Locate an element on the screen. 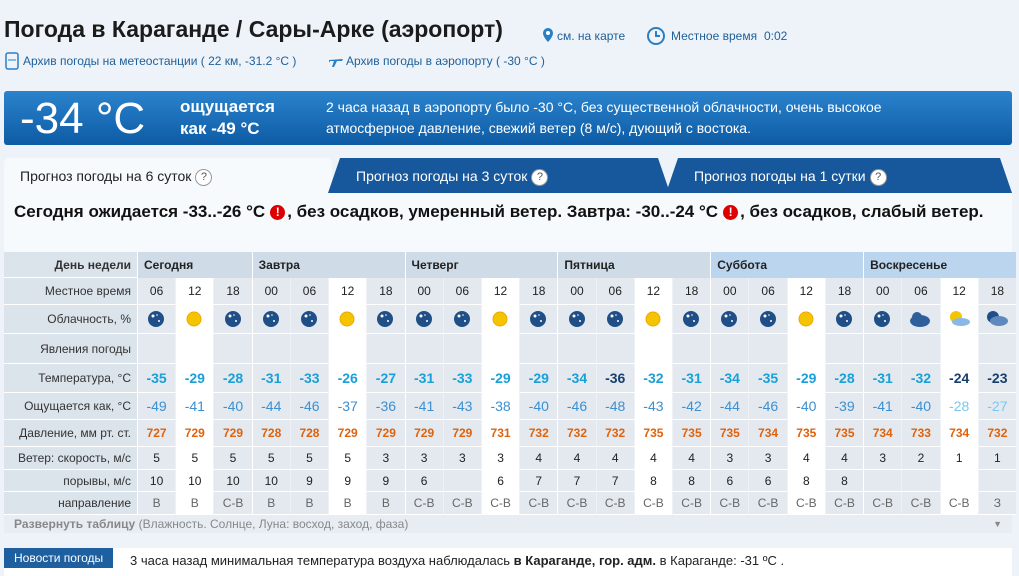 The width and height of the screenshot is (1019, 576). plane-icon is located at coordinates (336, 63).